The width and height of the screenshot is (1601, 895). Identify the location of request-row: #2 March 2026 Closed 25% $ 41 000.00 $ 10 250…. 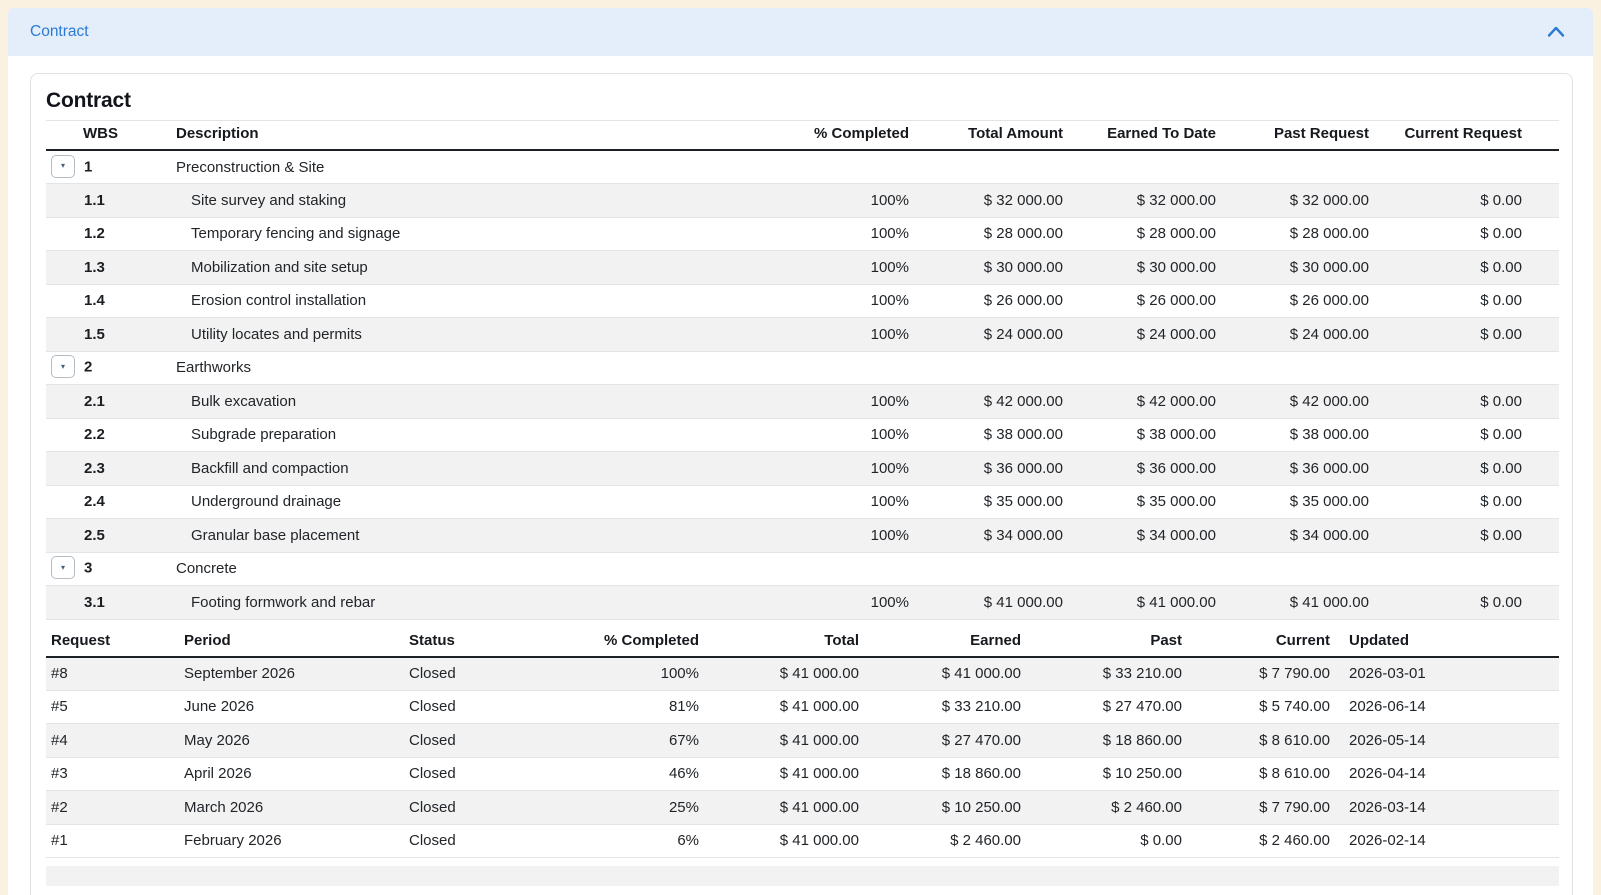
(802, 807).